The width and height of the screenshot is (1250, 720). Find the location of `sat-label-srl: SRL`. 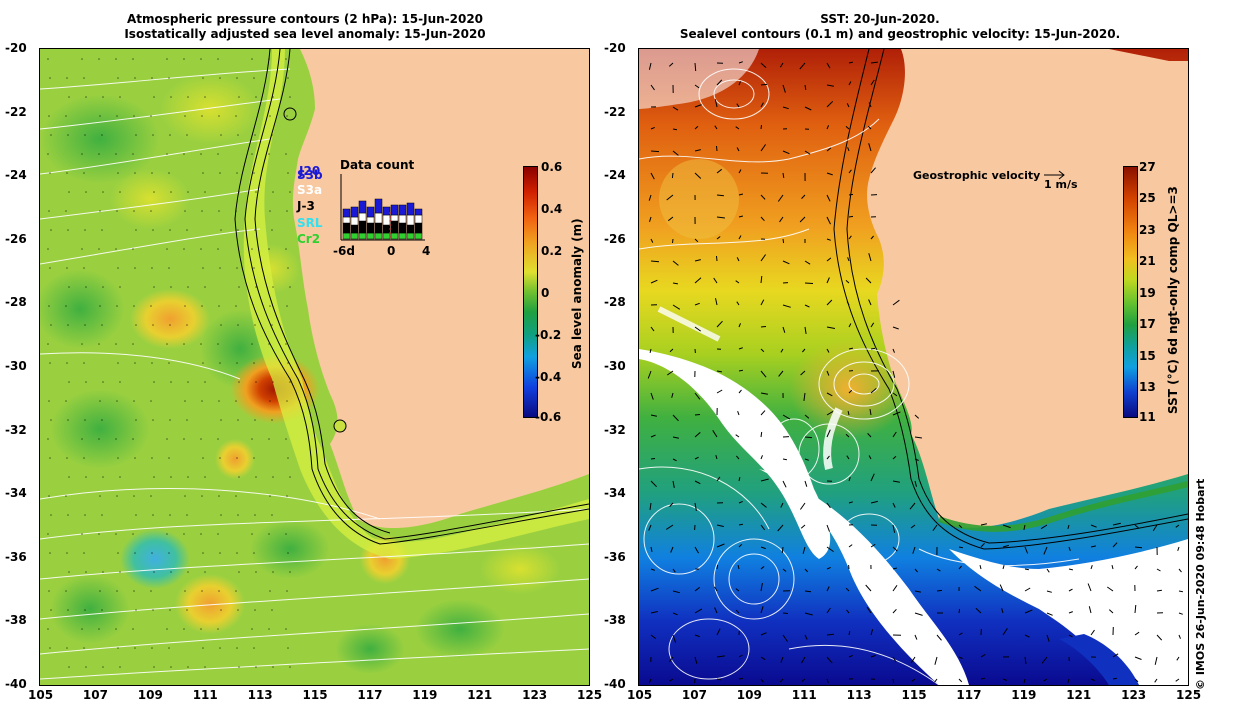

sat-label-srl: SRL is located at coordinates (310, 223).